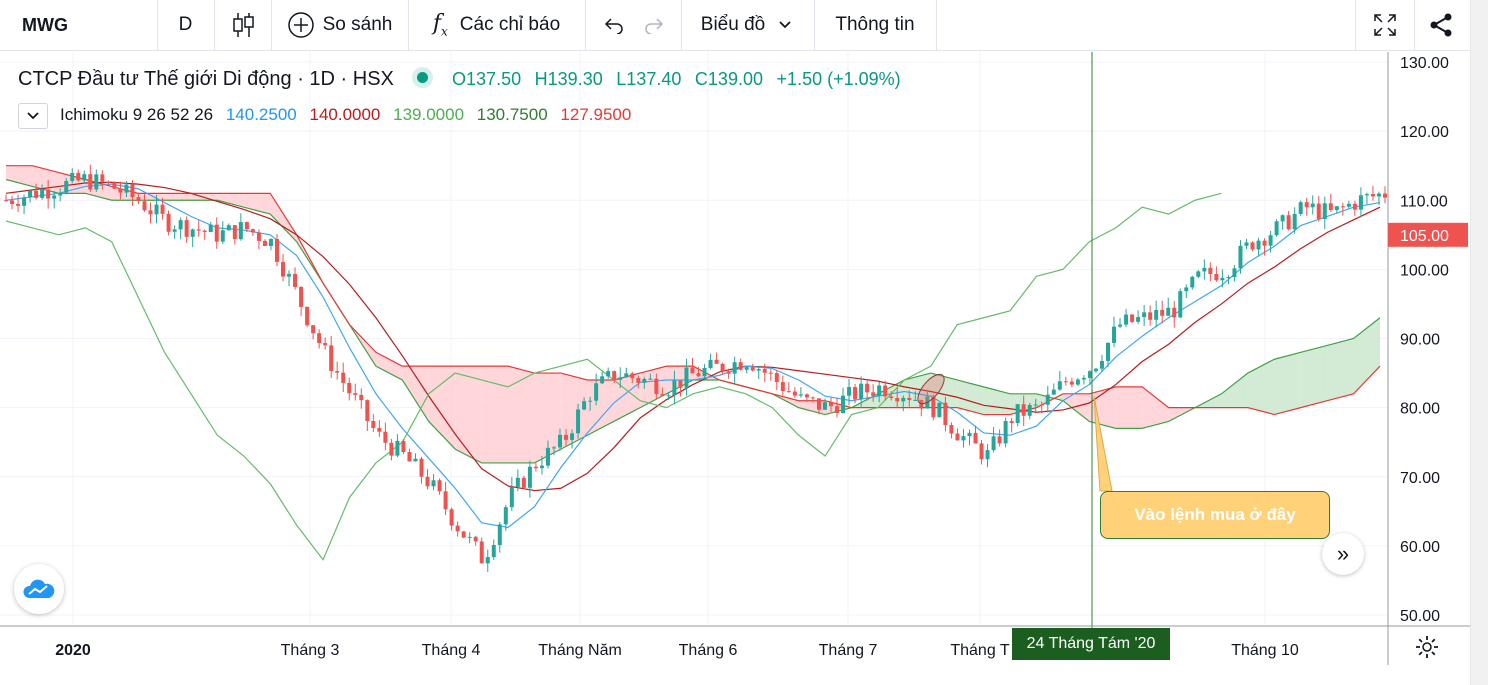 The width and height of the screenshot is (1488, 685). Describe the element at coordinates (1420, 409) in the screenshot. I see `price-tick-label: 80.00` at that location.